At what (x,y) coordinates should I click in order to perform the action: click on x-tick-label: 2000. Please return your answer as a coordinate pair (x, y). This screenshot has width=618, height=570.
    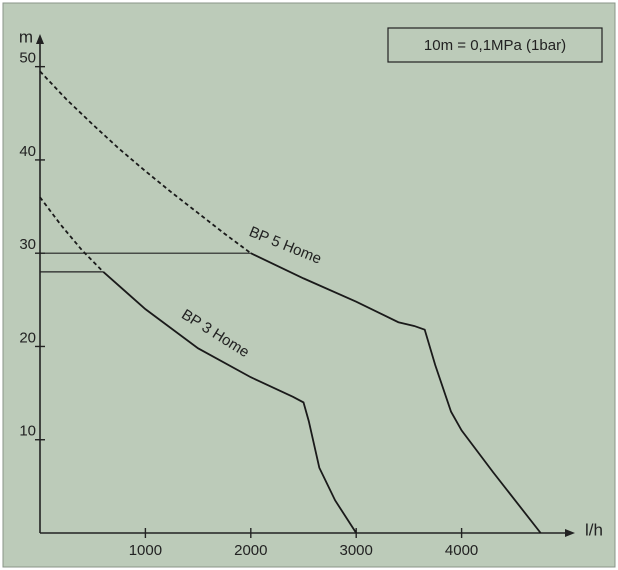
    Looking at the image, I should click on (250, 550).